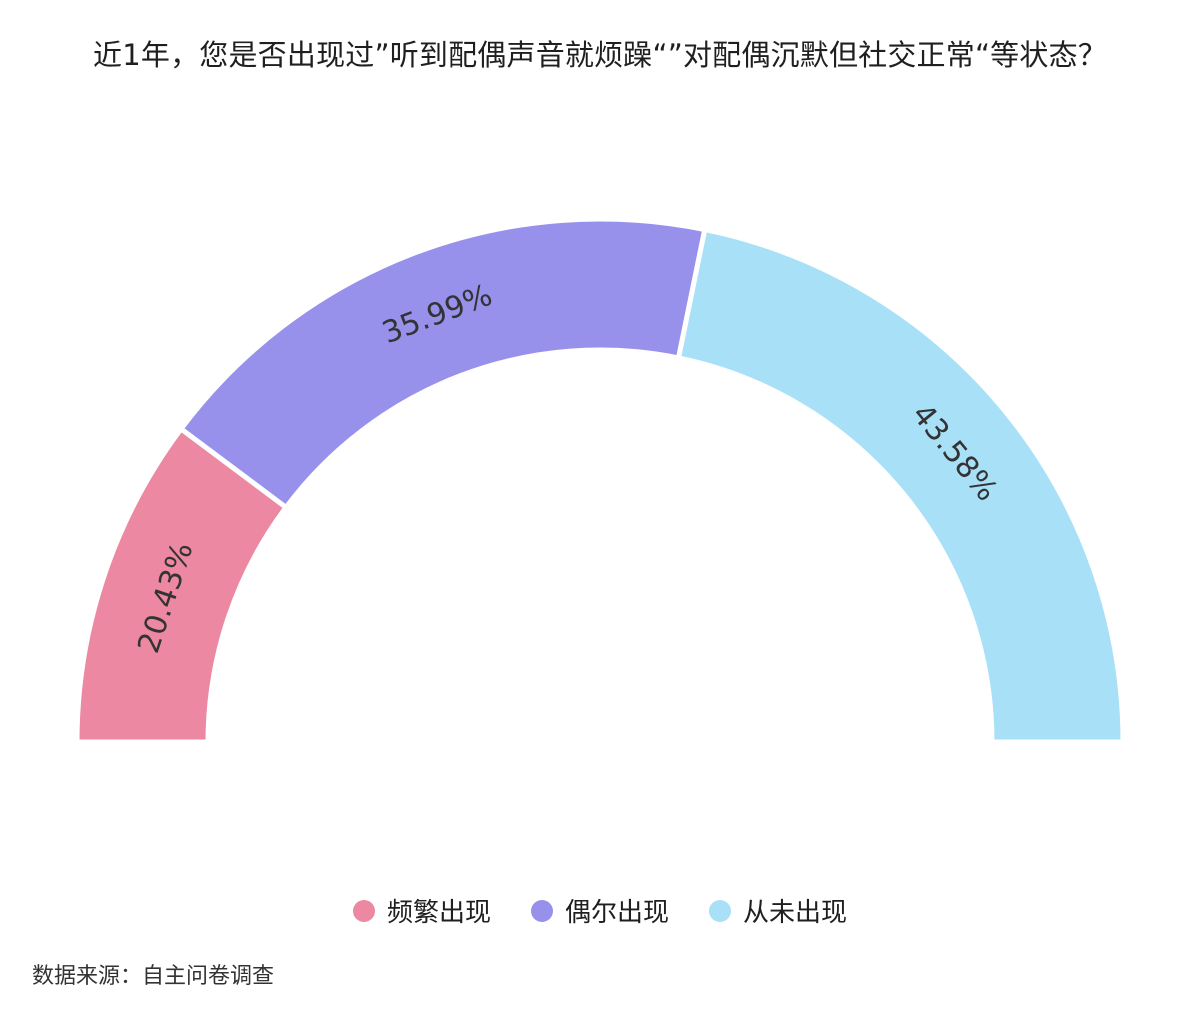  I want to click on legend-label: 频繁出现, so click(438, 913).